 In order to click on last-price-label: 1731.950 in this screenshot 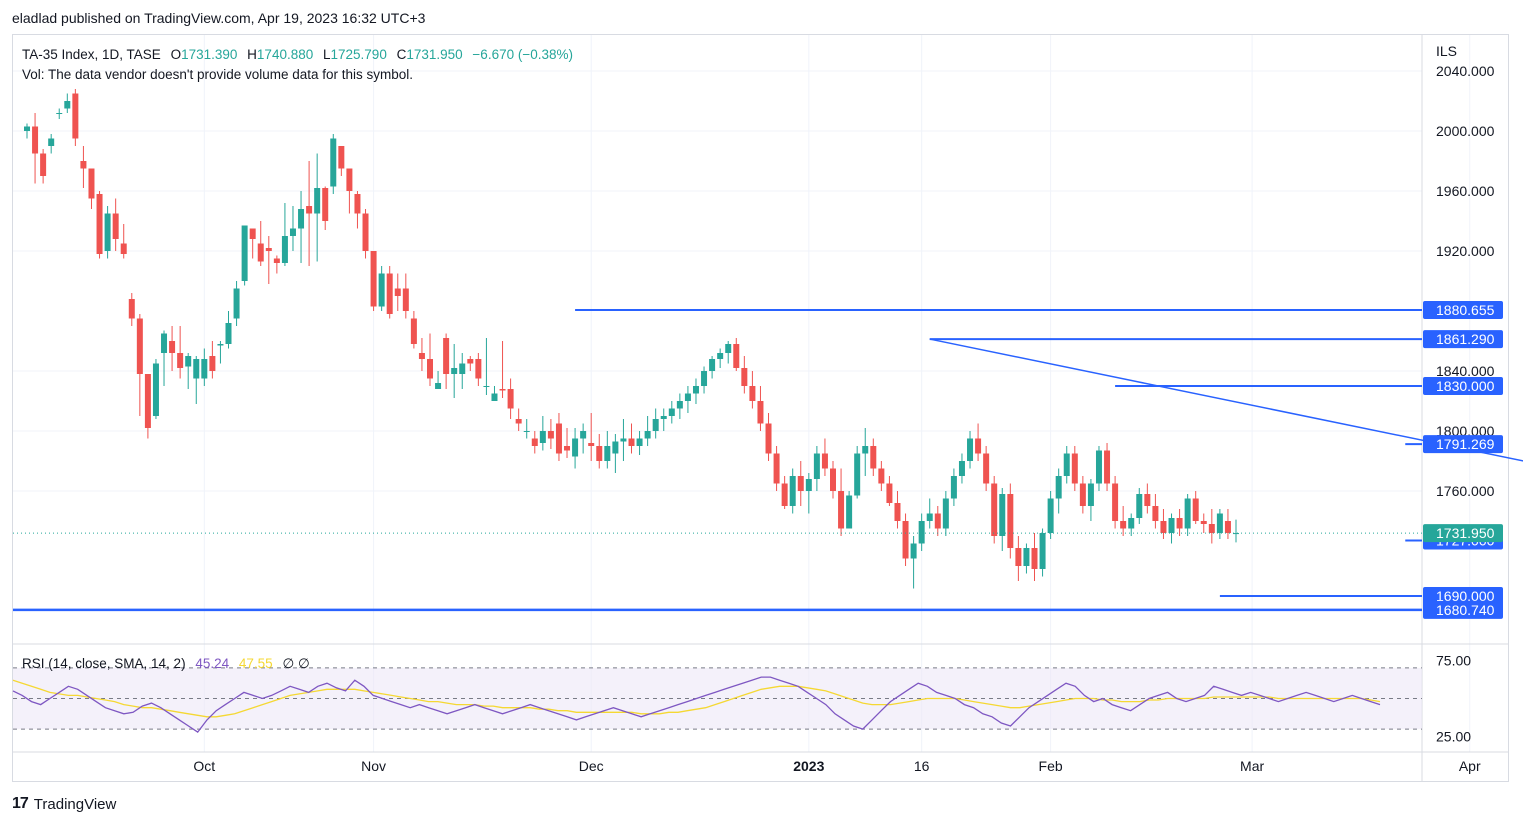, I will do `click(1465, 533)`.